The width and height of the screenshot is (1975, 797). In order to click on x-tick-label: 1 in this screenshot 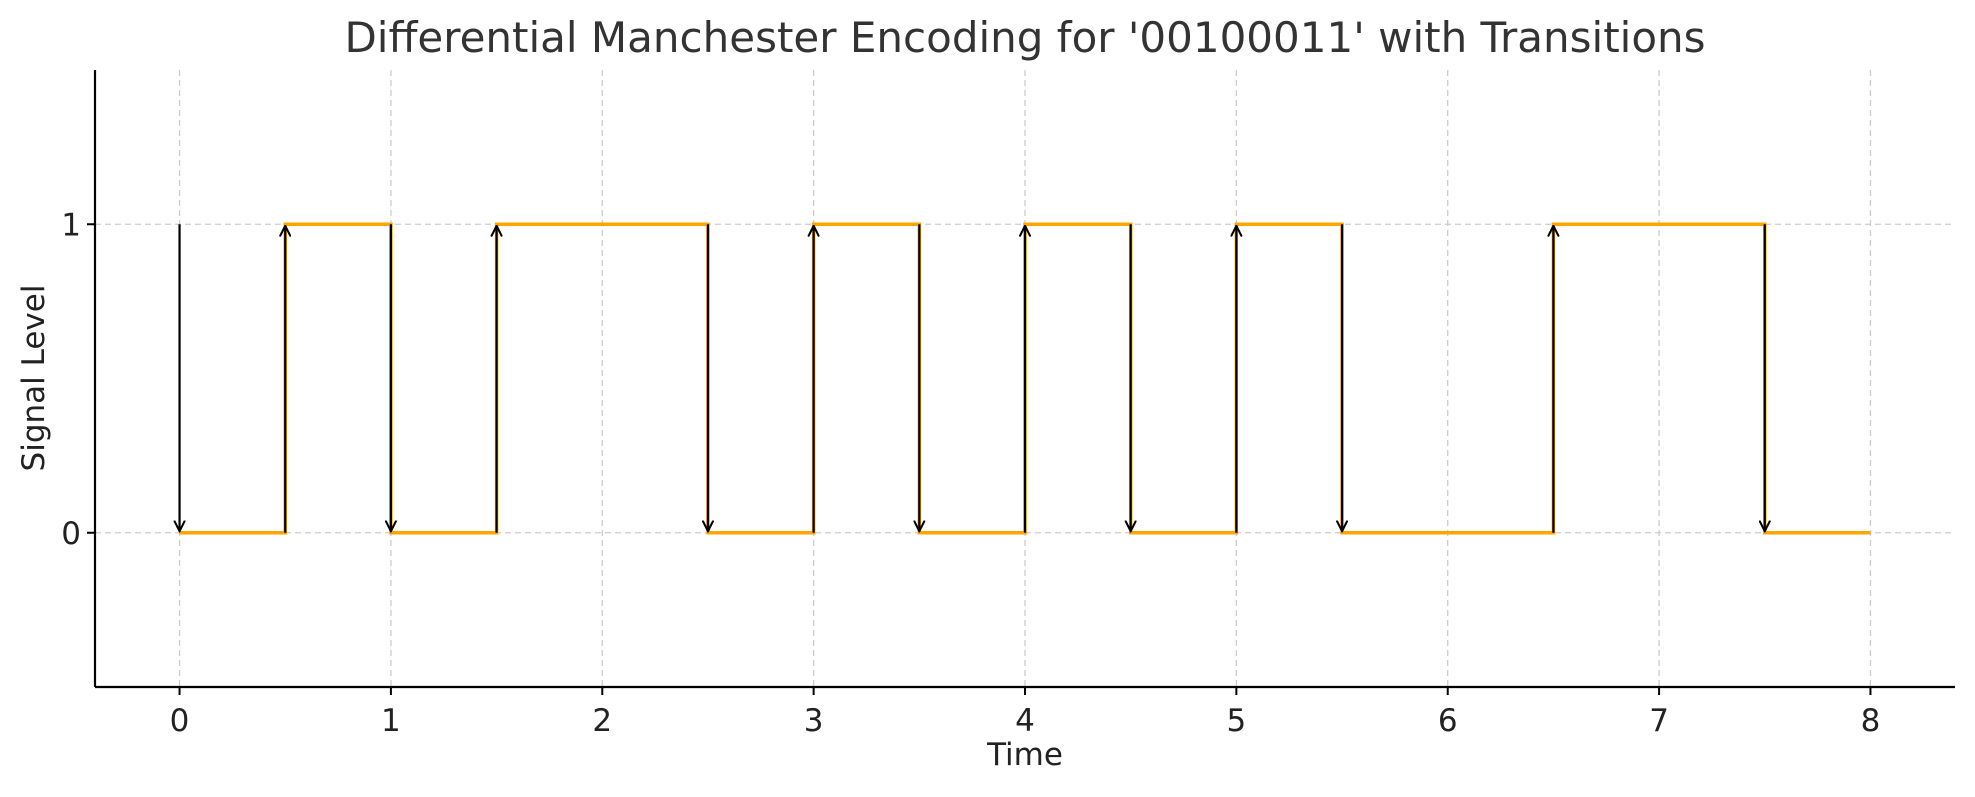, I will do `click(391, 721)`.